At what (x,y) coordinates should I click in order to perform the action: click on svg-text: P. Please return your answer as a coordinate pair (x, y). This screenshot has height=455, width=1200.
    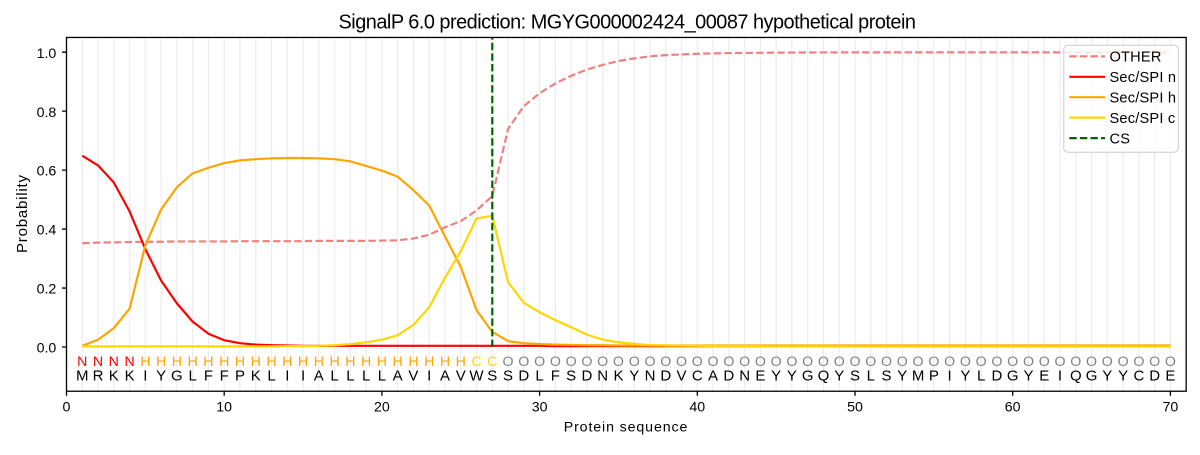
    Looking at the image, I should click on (934, 375).